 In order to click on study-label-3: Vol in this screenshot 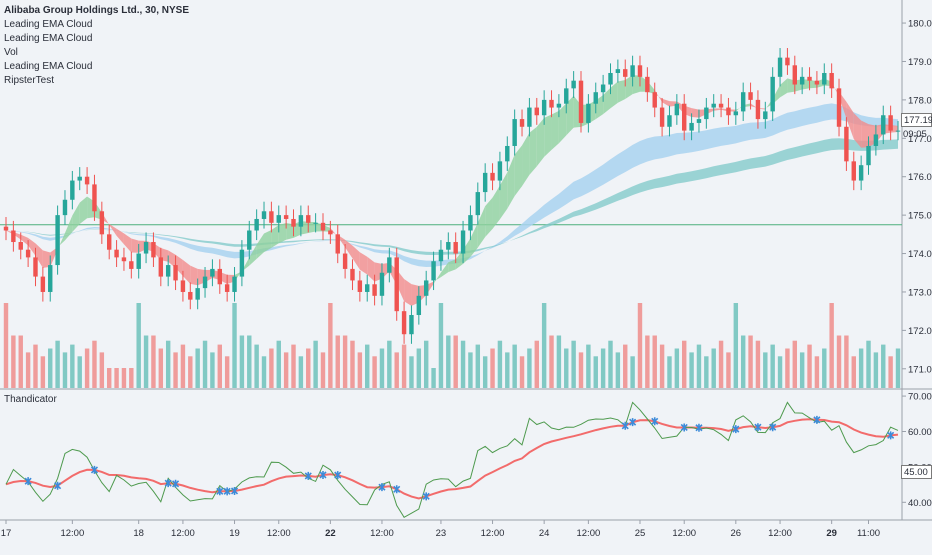, I will do `click(11, 52)`.